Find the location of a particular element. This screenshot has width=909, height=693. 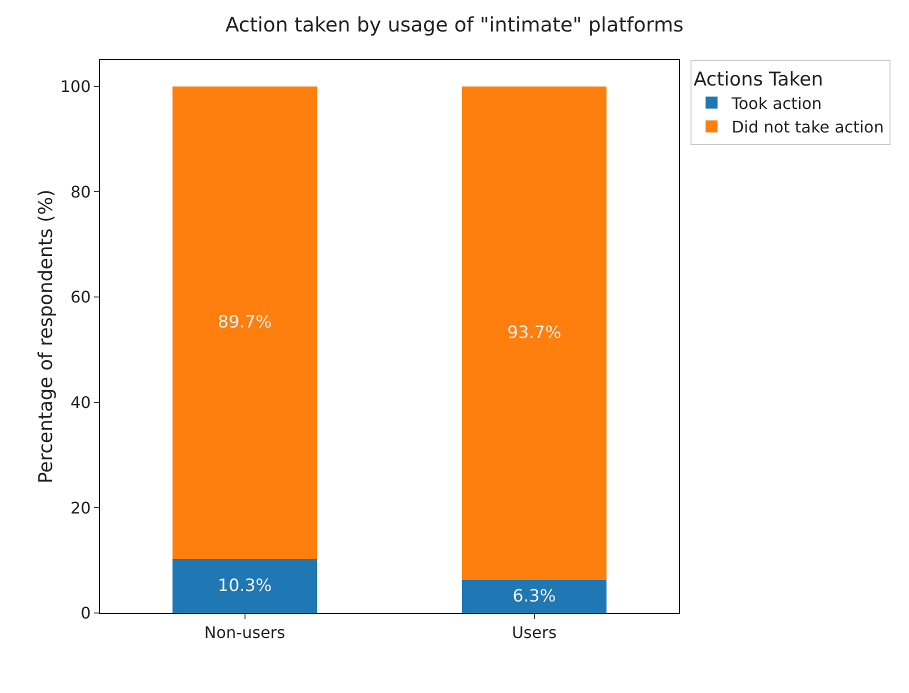

y-tick-label: 60 is located at coordinates (80, 297).